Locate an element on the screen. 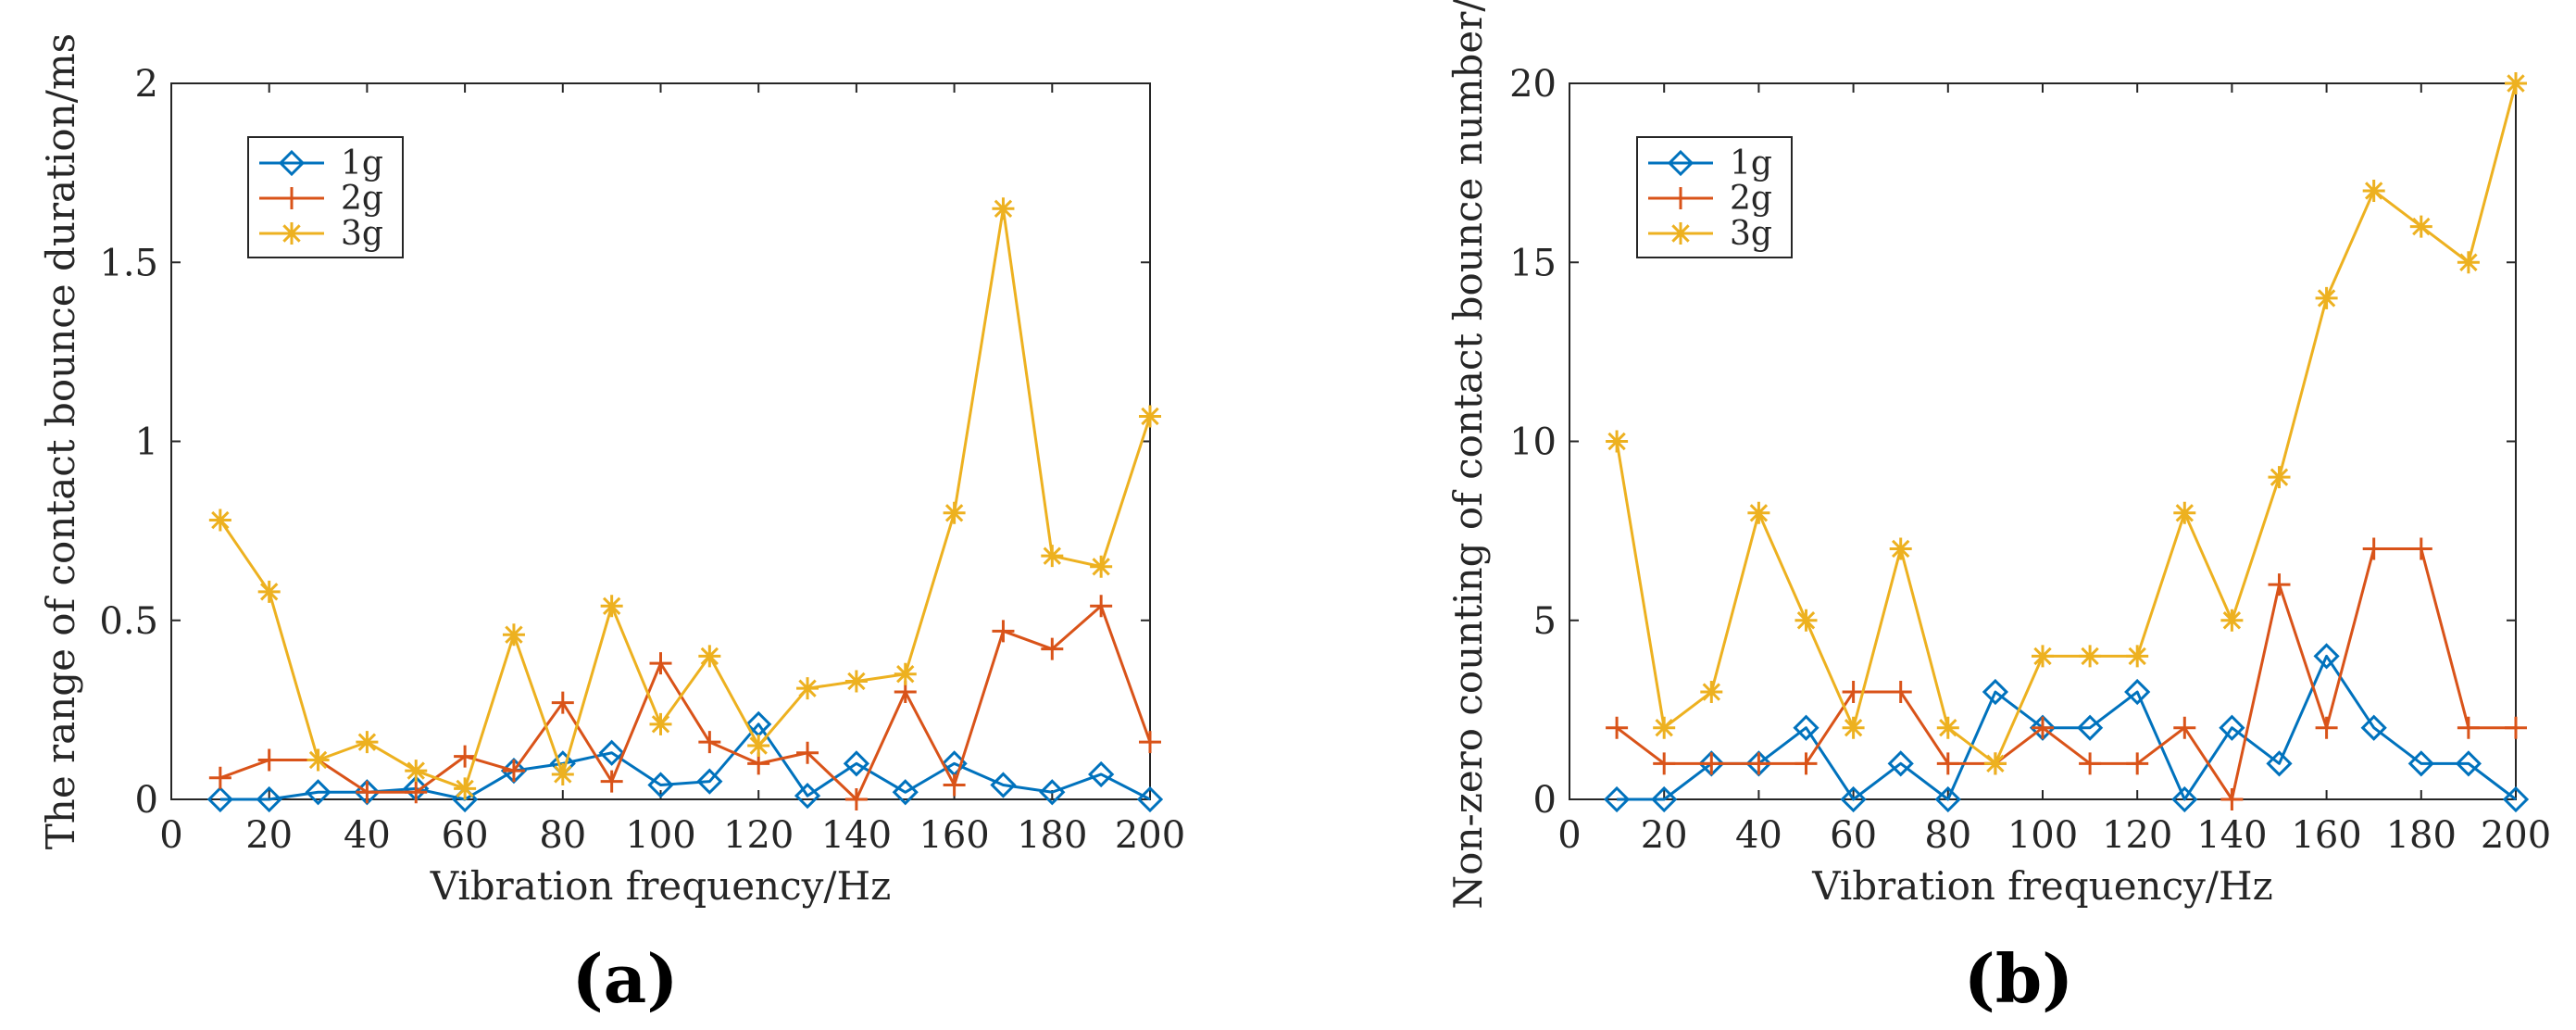  series-1g is located at coordinates (2067, 728).